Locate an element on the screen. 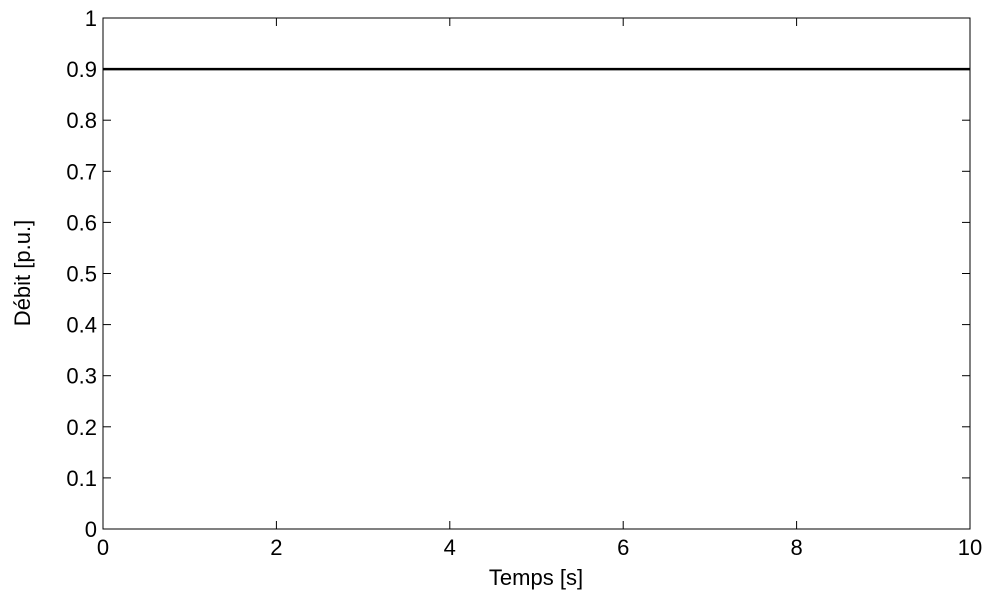 The width and height of the screenshot is (991, 592). y-tick-label: 0 is located at coordinates (91, 529).